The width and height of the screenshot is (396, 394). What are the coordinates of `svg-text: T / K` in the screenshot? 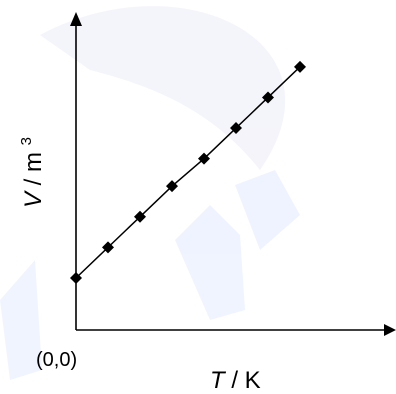 It's located at (235, 380).